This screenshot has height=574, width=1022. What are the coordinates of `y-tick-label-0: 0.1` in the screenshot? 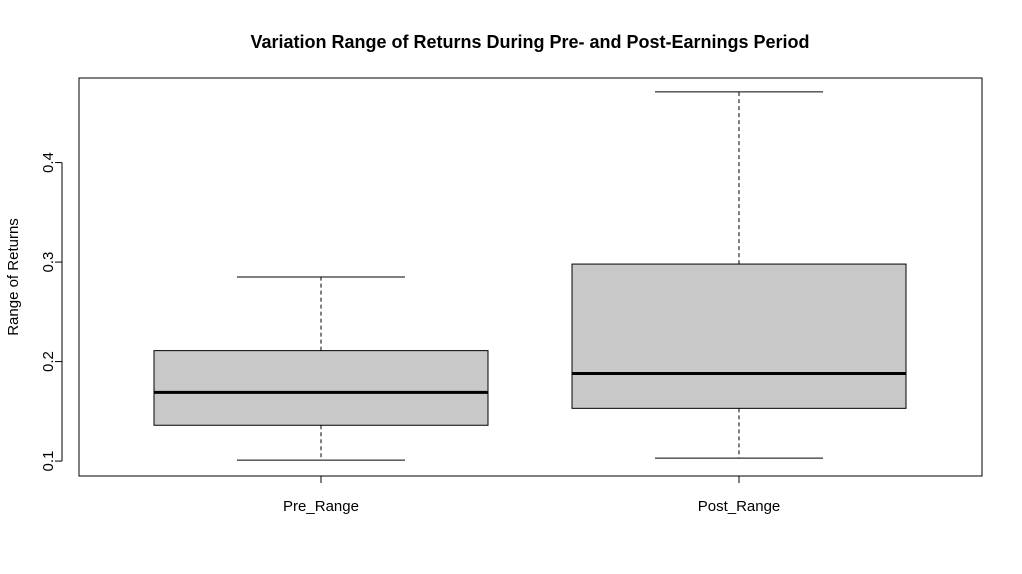 It's located at (48, 461).